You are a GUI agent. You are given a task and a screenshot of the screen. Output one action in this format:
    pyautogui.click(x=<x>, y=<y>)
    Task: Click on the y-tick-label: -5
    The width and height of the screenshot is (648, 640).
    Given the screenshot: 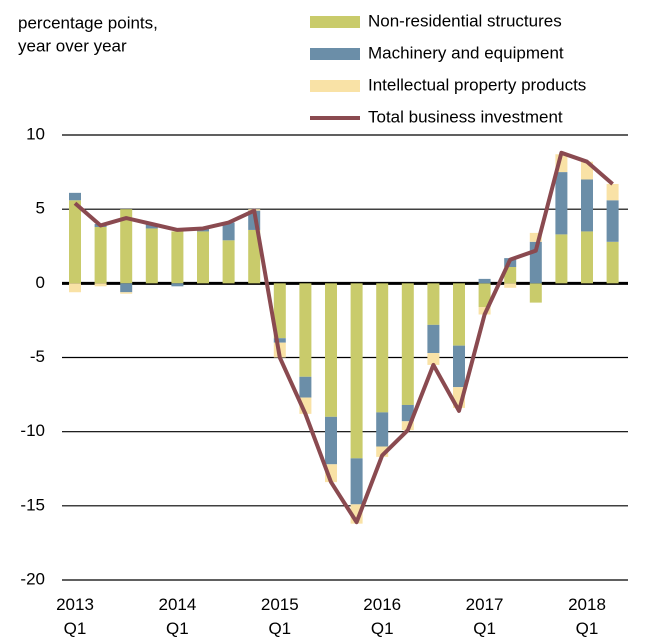 What is the action you would take?
    pyautogui.click(x=37, y=356)
    